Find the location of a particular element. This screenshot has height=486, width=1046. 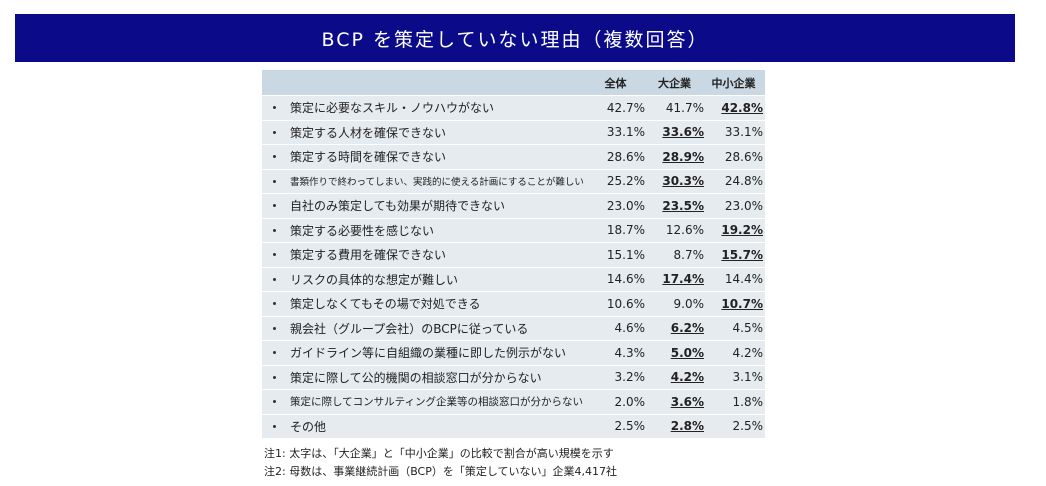

title: BCP を策定していない理由（複数回答） is located at coordinates (515, 39).